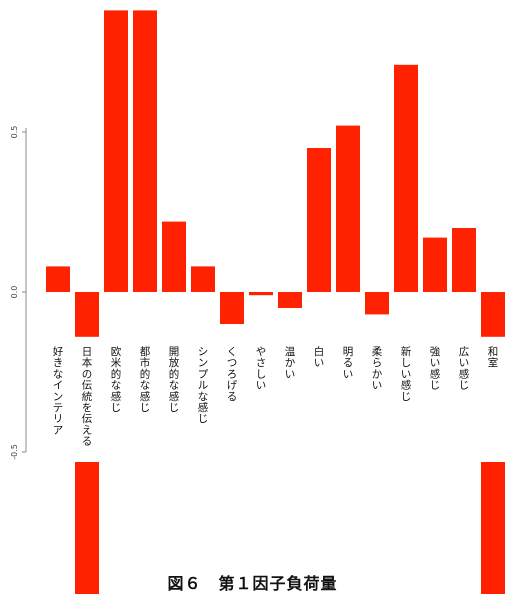 The image size is (505, 595). I want to click on category-label: 新しい感じ, so click(406, 374).